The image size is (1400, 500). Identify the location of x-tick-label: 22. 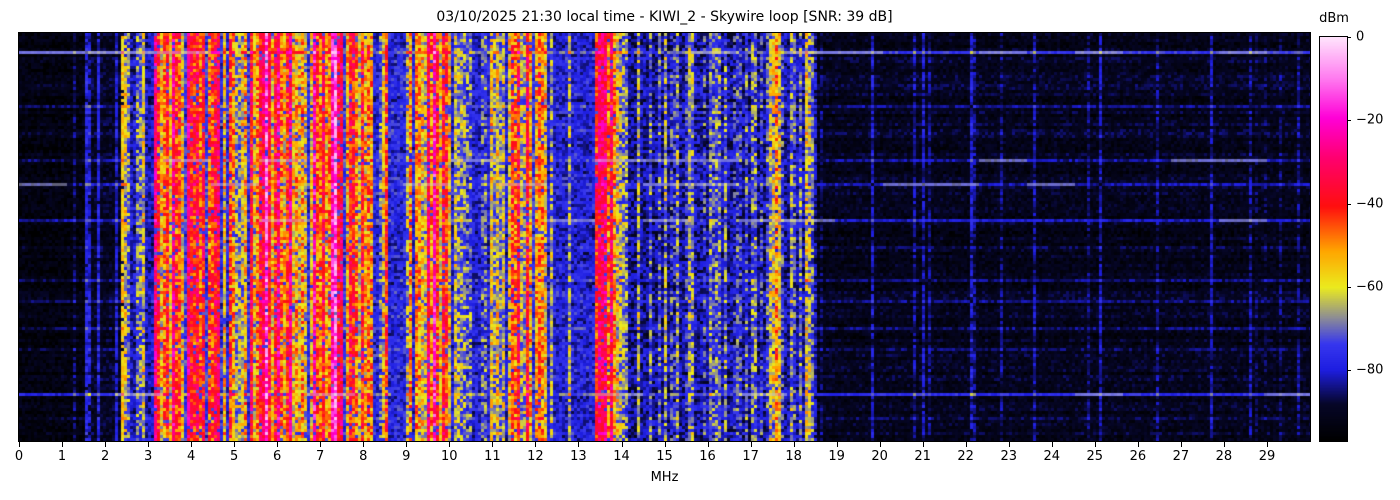
(965, 456).